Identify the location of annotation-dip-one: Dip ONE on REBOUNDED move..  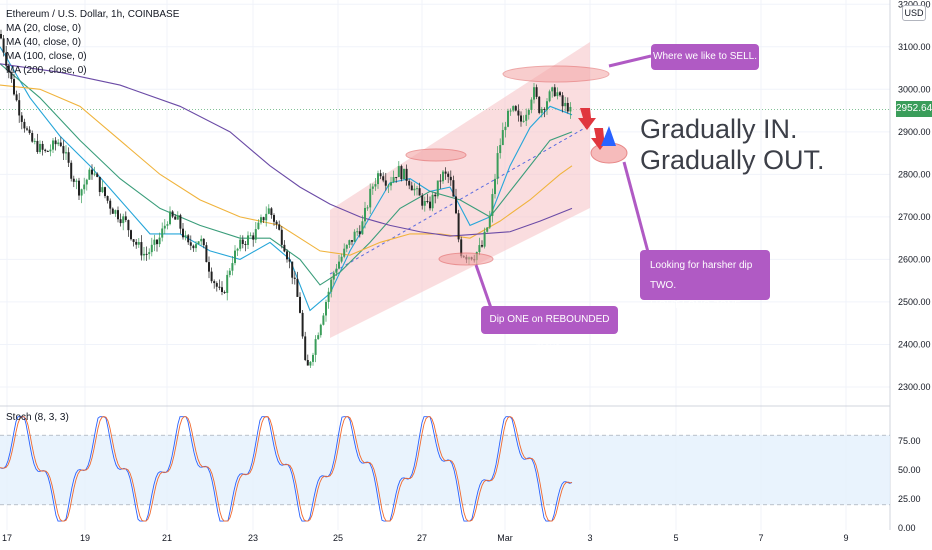
(549, 329).